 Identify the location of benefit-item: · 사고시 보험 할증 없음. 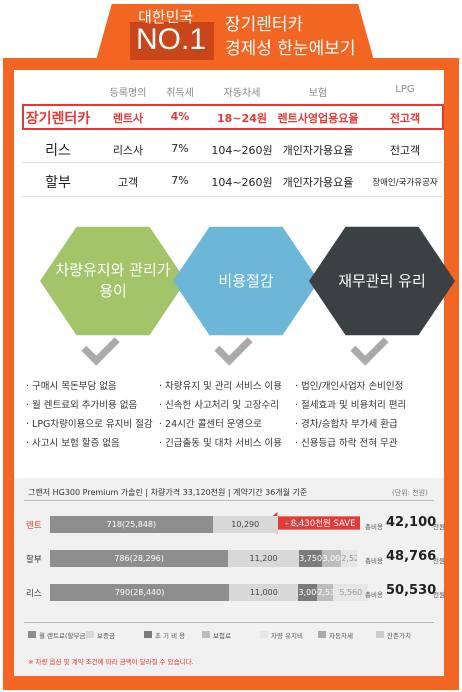
(73, 443).